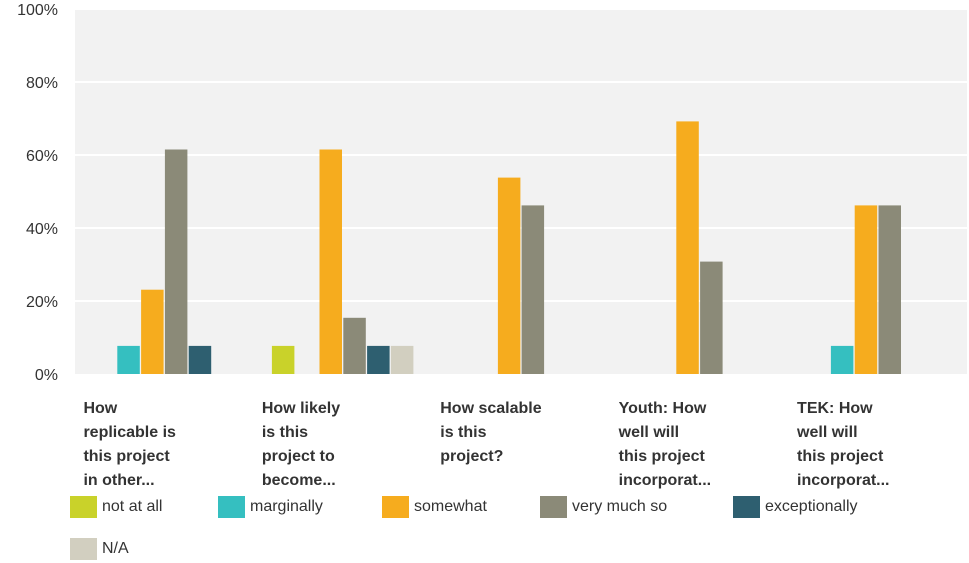 Image resolution: width=969 pixels, height=563 pixels. What do you see at coordinates (301, 408) in the screenshot?
I see `x-category-label-line: How likely` at bounding box center [301, 408].